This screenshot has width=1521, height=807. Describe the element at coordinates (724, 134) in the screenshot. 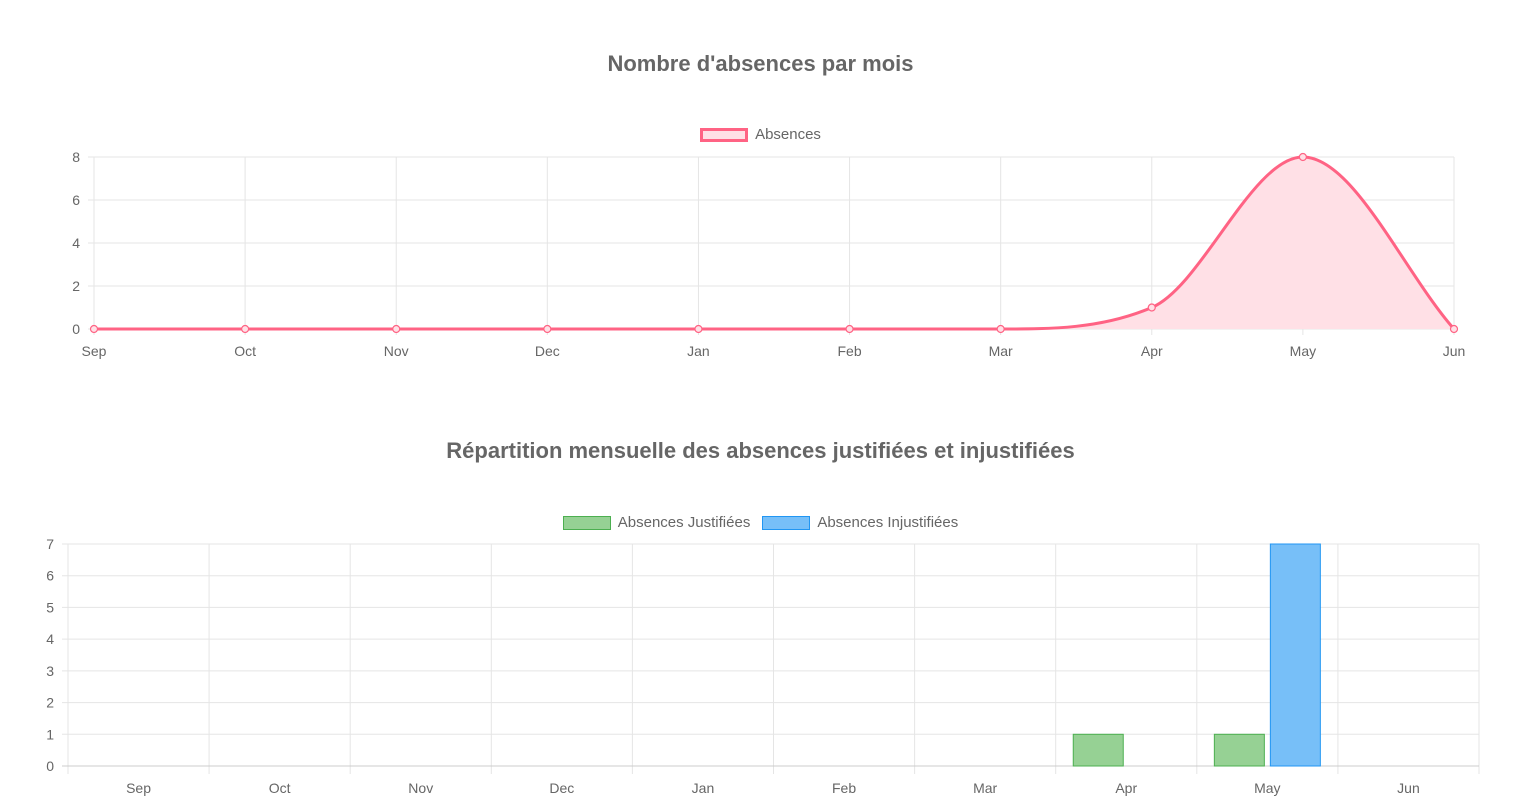

I see `legend-swatch-absences` at that location.